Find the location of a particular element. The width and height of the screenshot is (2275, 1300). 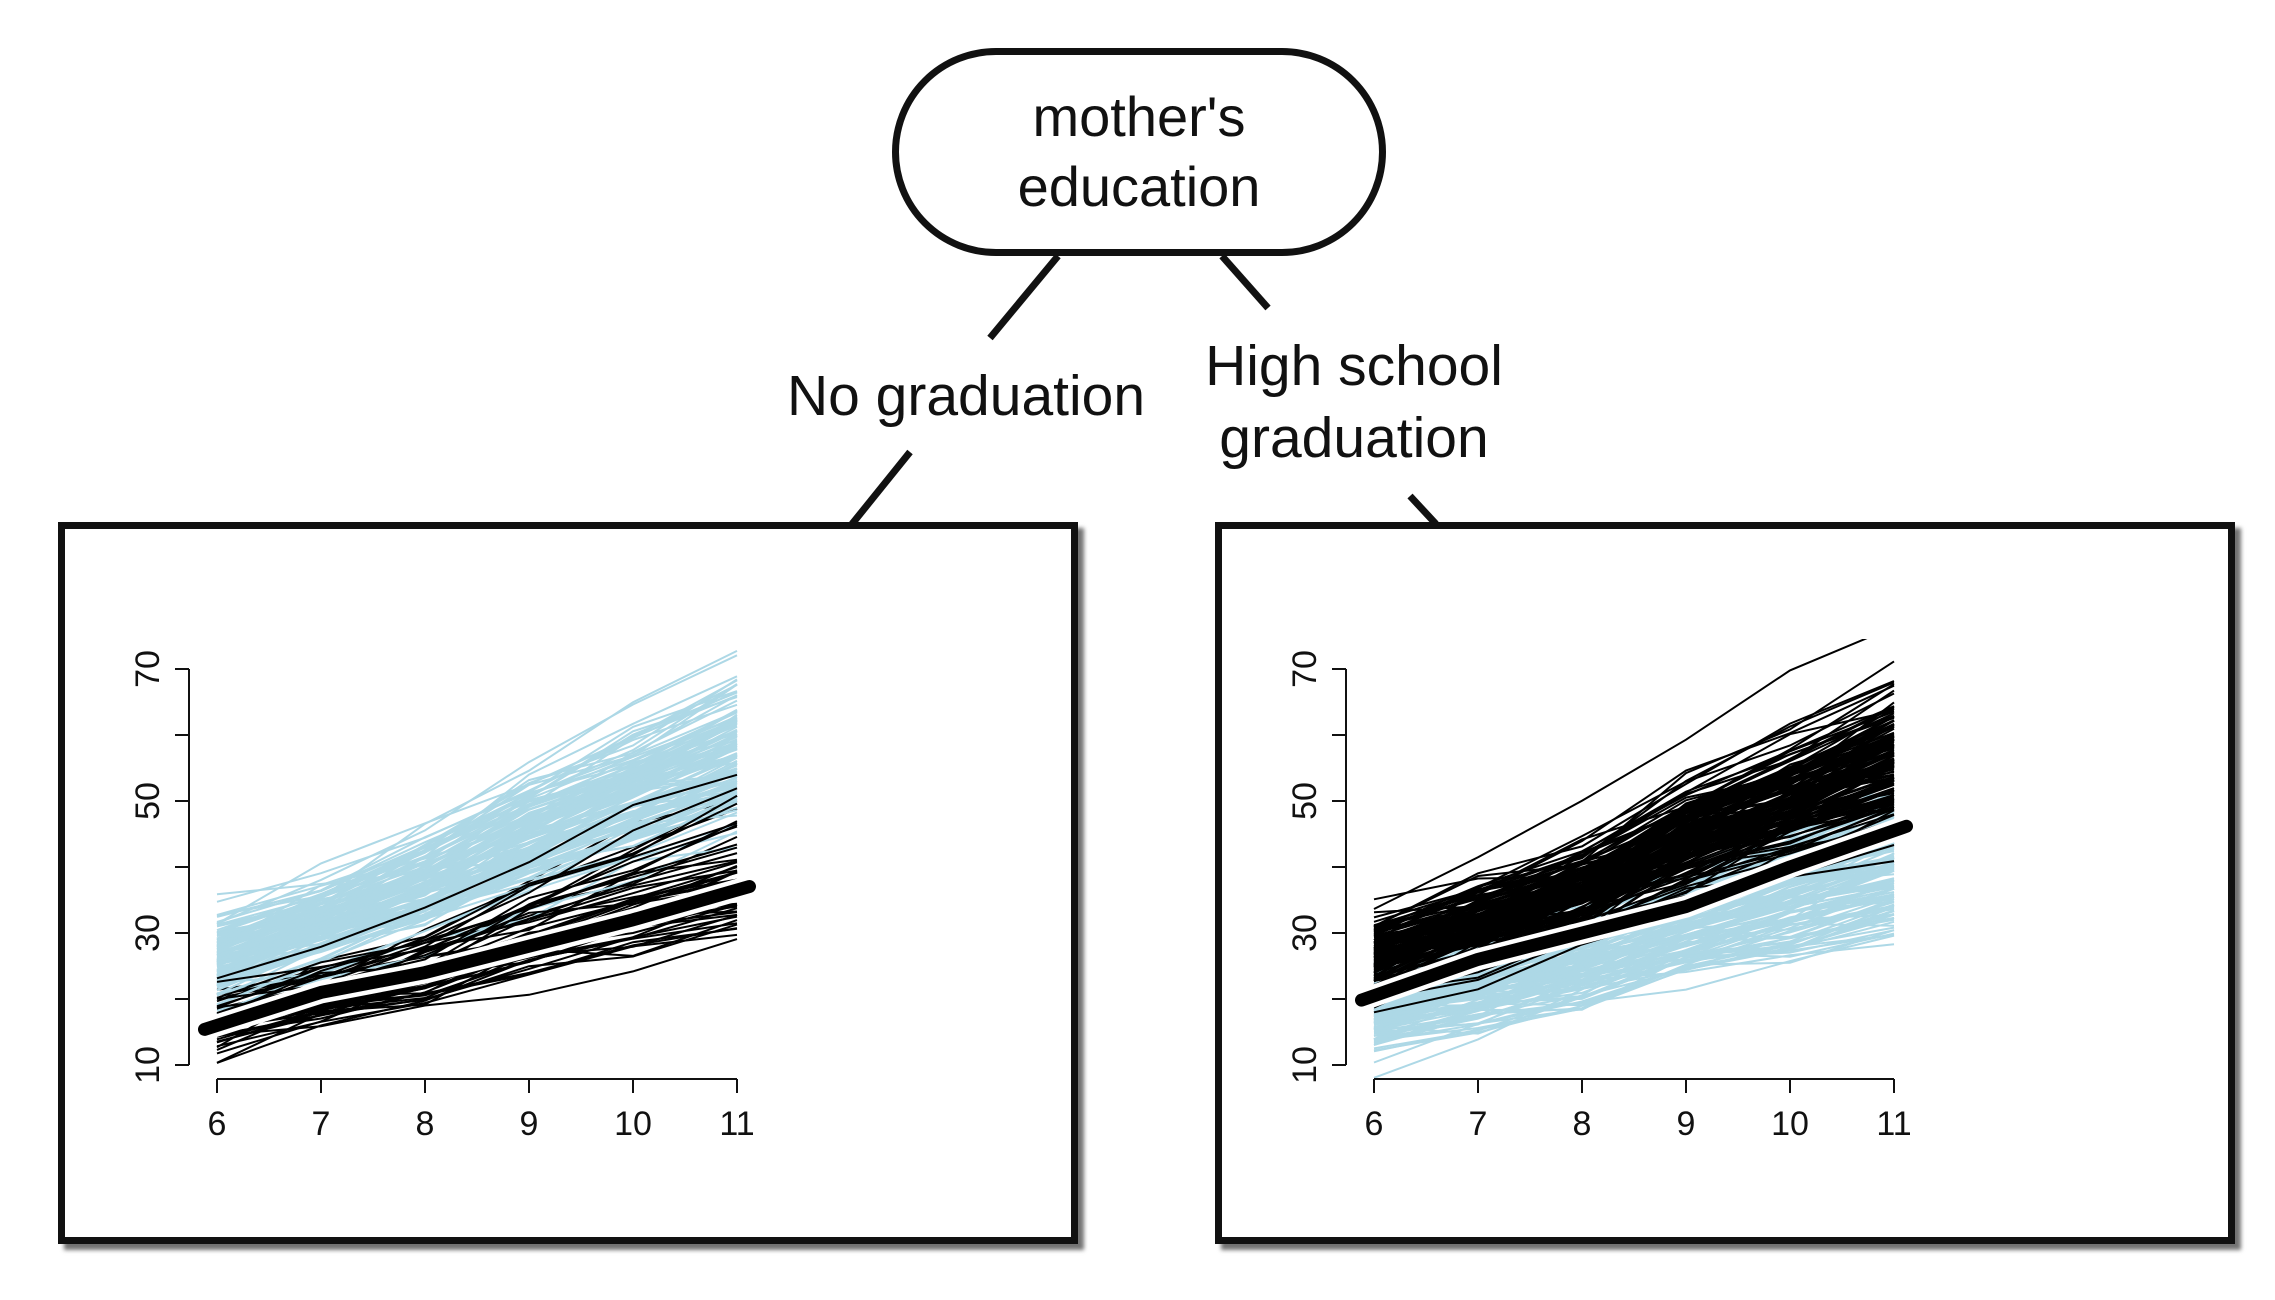

chart-high-school-graduation: 6 7 8 9 10 11 10 30 50 70 is located at coordinates (1602, 891).